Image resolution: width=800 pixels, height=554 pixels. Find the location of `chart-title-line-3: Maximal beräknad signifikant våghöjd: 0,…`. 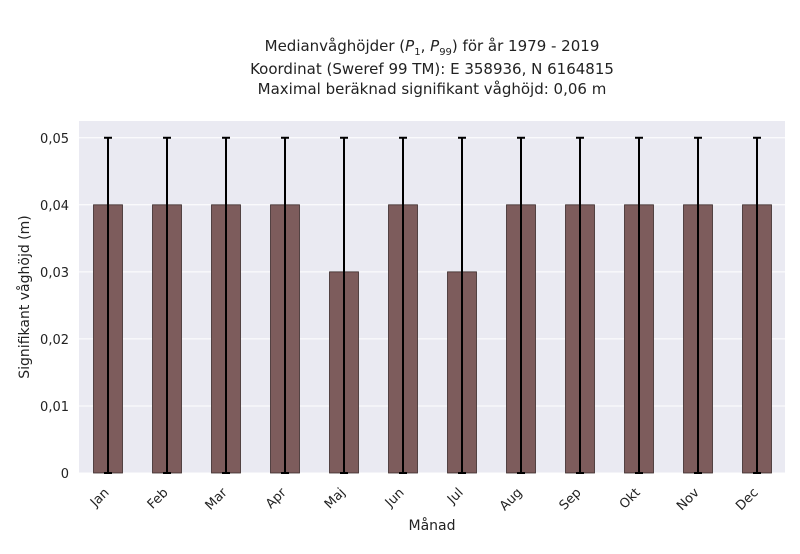

chart-title-line-3: Maximal beräknad signifikant våghöjd: 0,… is located at coordinates (432, 89).